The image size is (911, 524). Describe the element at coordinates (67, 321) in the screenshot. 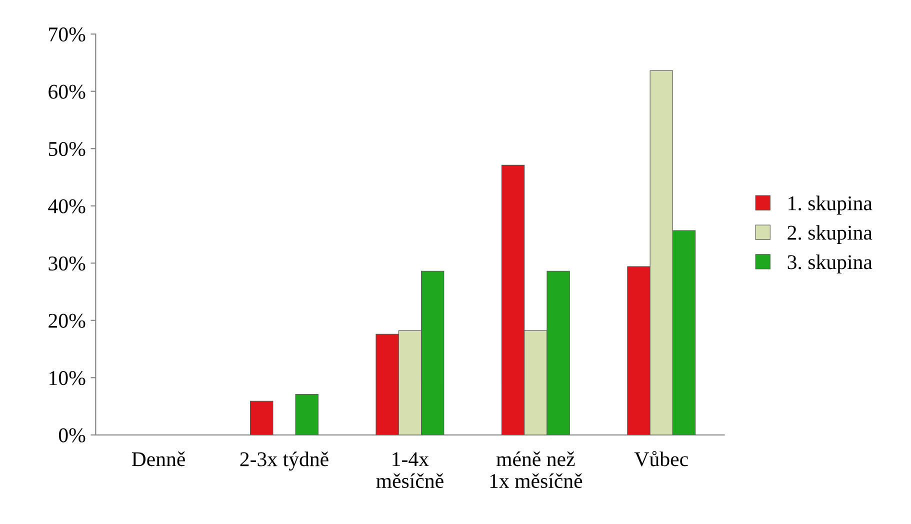

I see `y-tick-label: 20%` at that location.